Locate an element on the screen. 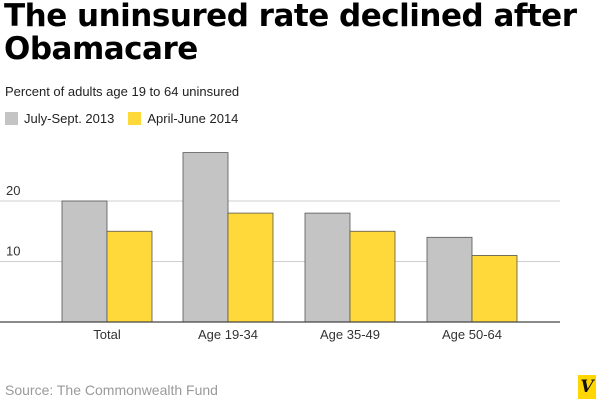  legend: July-Sept. 2013 April-June 2014 is located at coordinates (128, 118).